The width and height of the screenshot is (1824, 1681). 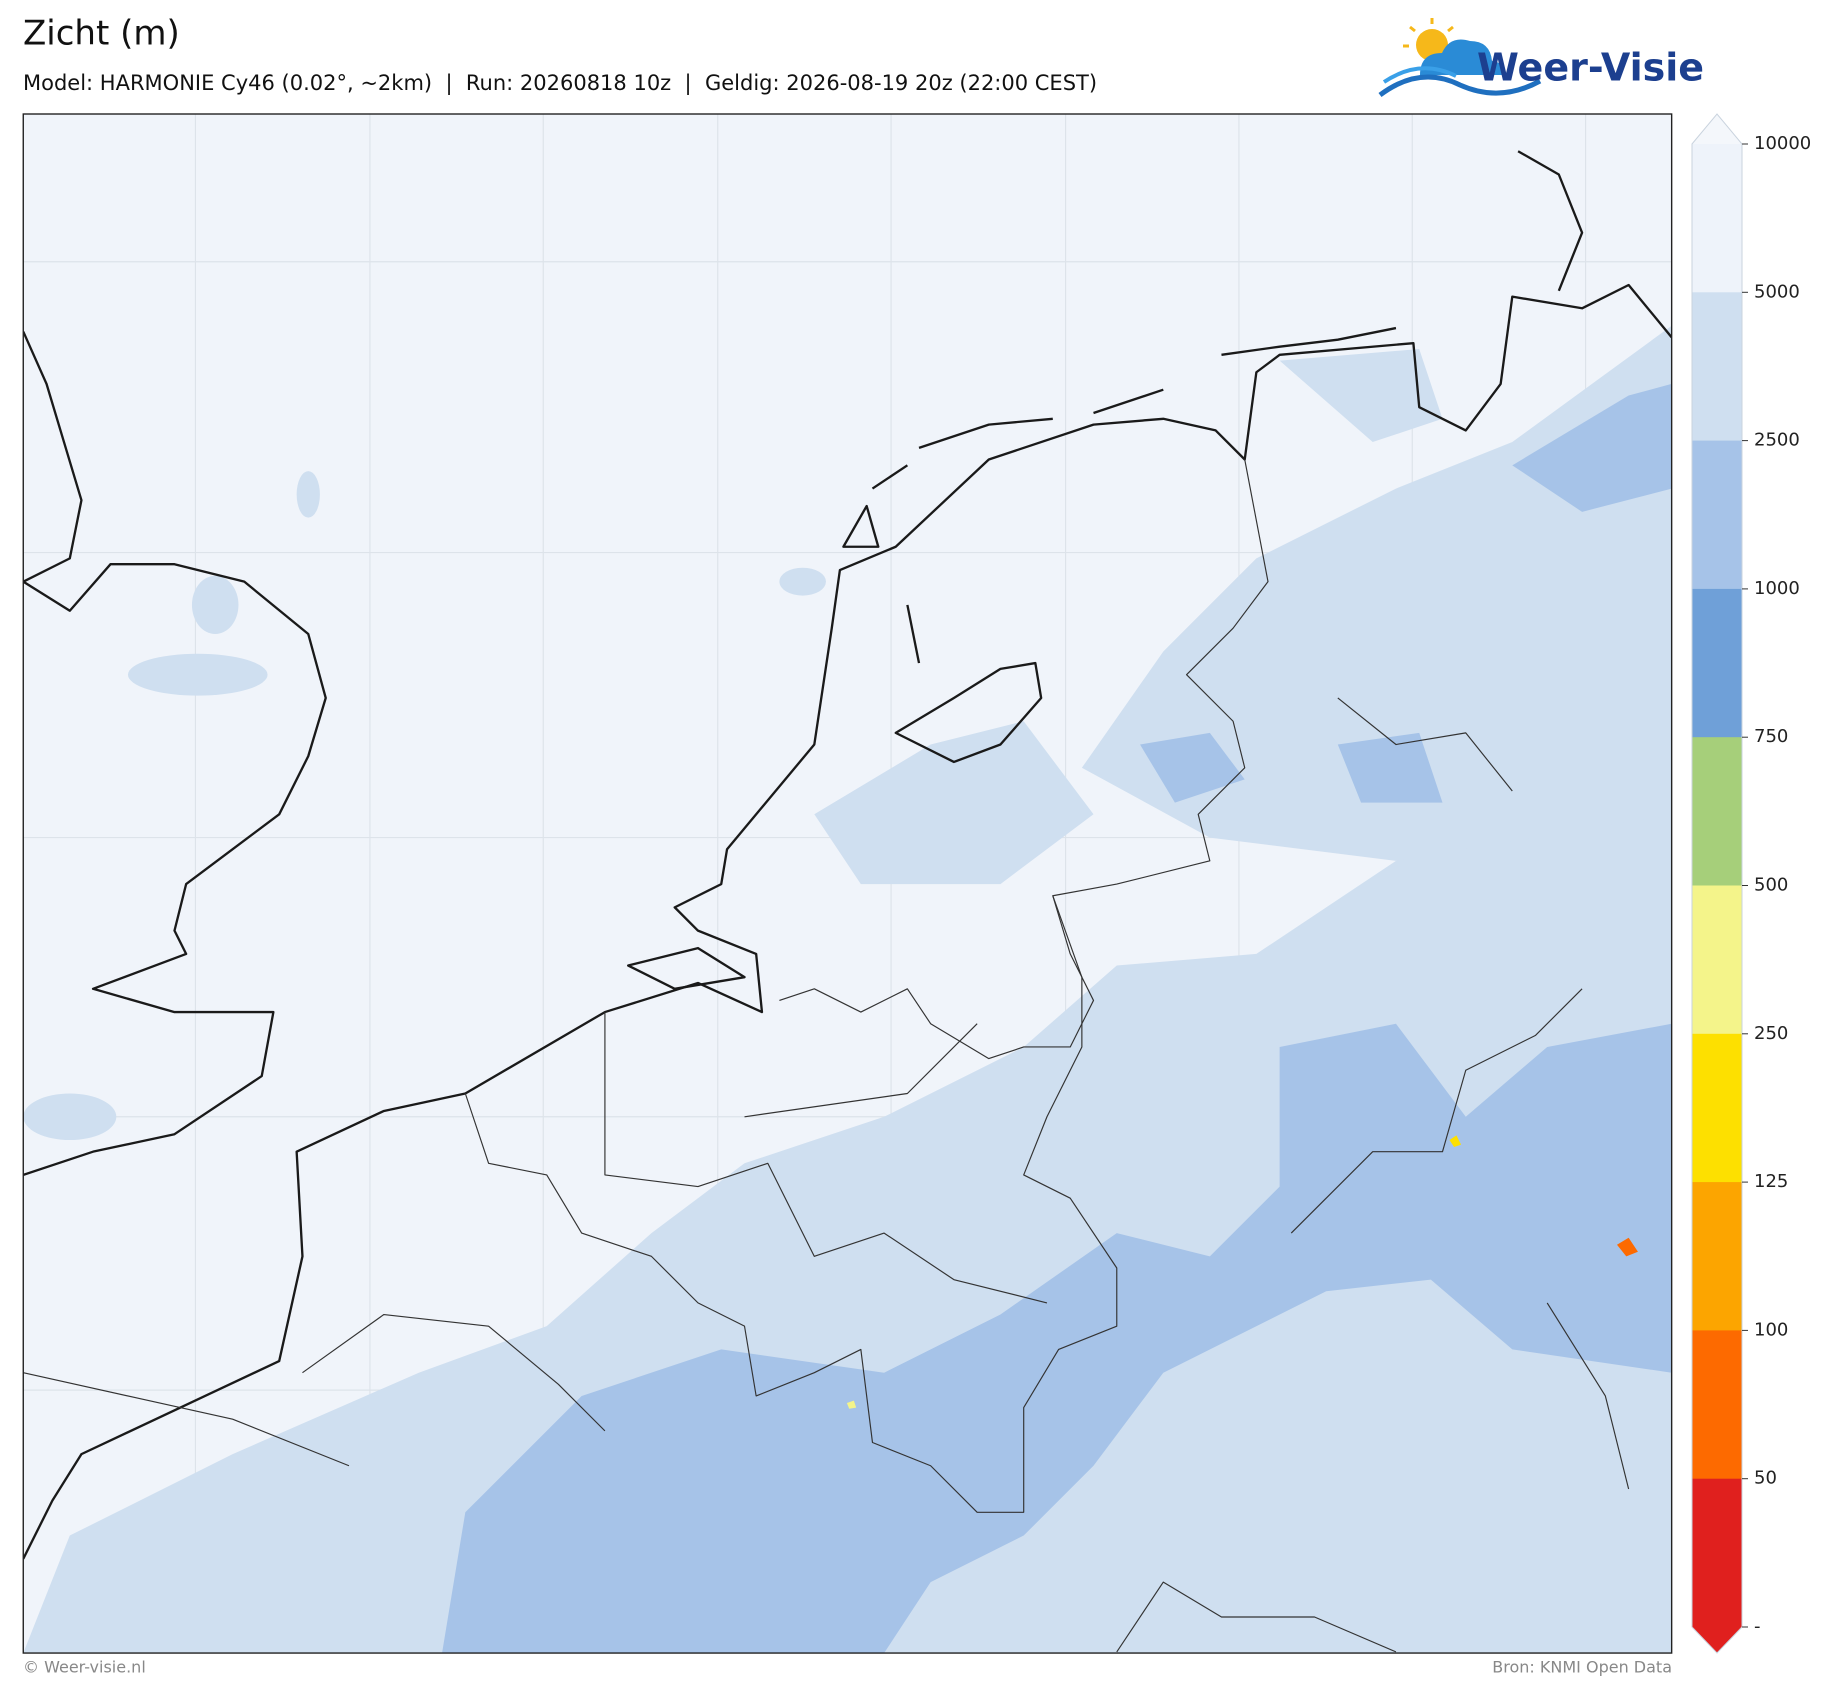 What do you see at coordinates (84, 1667) in the screenshot?
I see `footer-credit: © Weer-visie.nl` at bounding box center [84, 1667].